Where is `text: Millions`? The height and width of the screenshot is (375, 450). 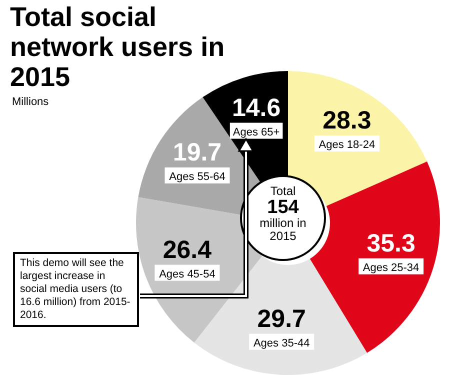
text: Millions is located at coordinates (30, 102).